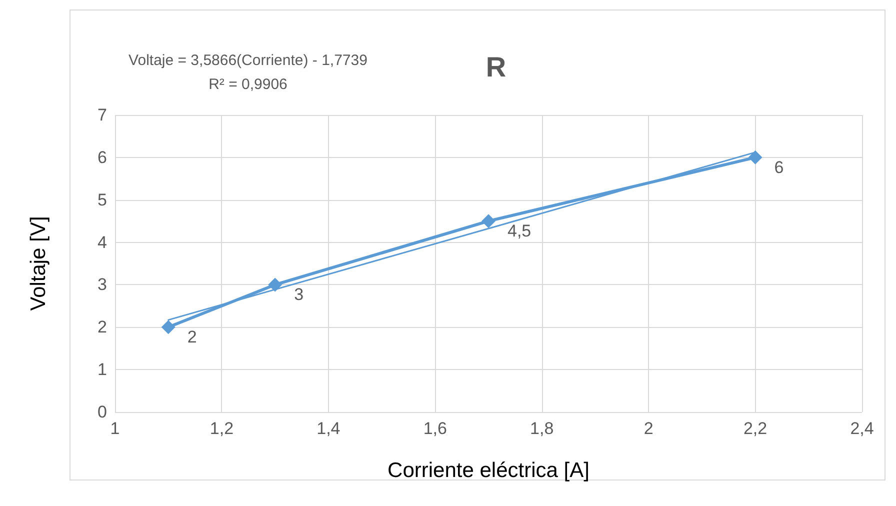 The height and width of the screenshot is (506, 896). What do you see at coordinates (542, 428) in the screenshot?
I see `x-tick-label: 1,8` at bounding box center [542, 428].